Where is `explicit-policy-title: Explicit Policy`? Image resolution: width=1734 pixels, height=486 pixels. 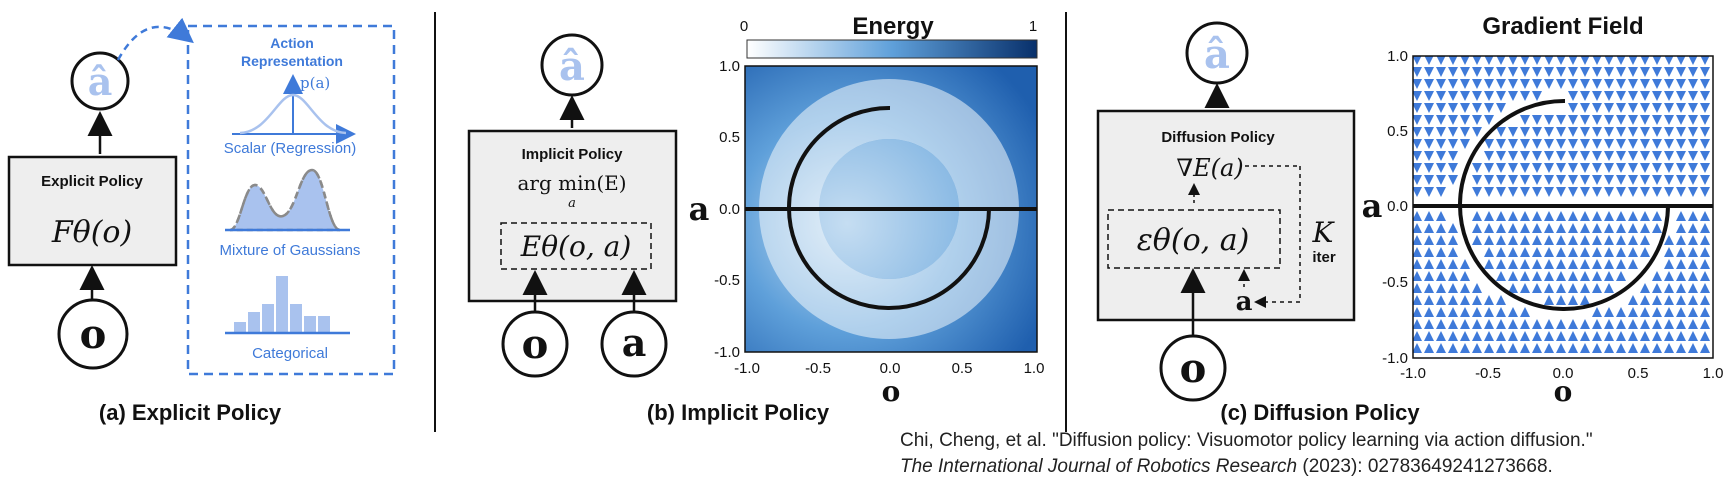 explicit-policy-title: Explicit Policy is located at coordinates (92, 181).